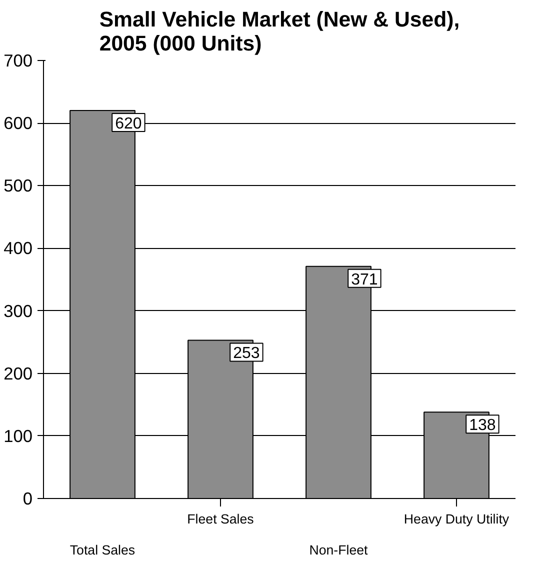  Describe the element at coordinates (18, 60) in the screenshot. I see `y-tick-label: 700` at that location.